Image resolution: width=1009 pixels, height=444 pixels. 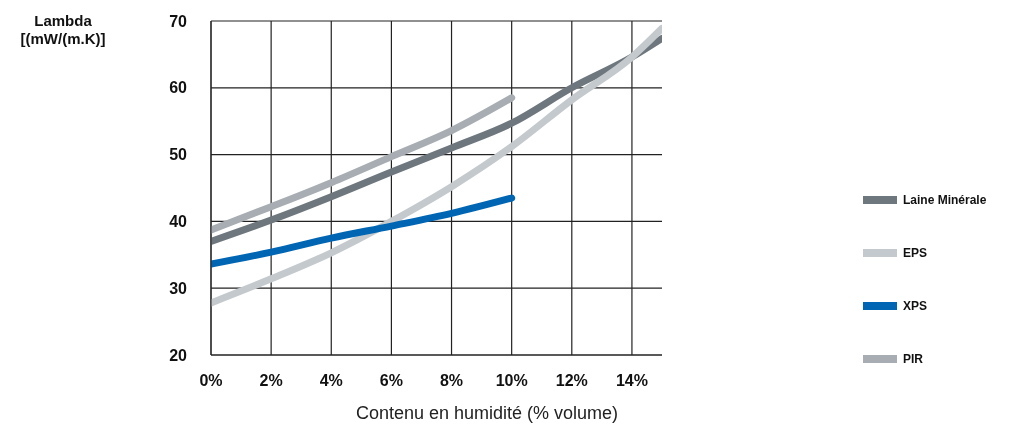 What do you see at coordinates (487, 413) in the screenshot?
I see `x-axis-title: Contenu en humidité (% volume)` at bounding box center [487, 413].